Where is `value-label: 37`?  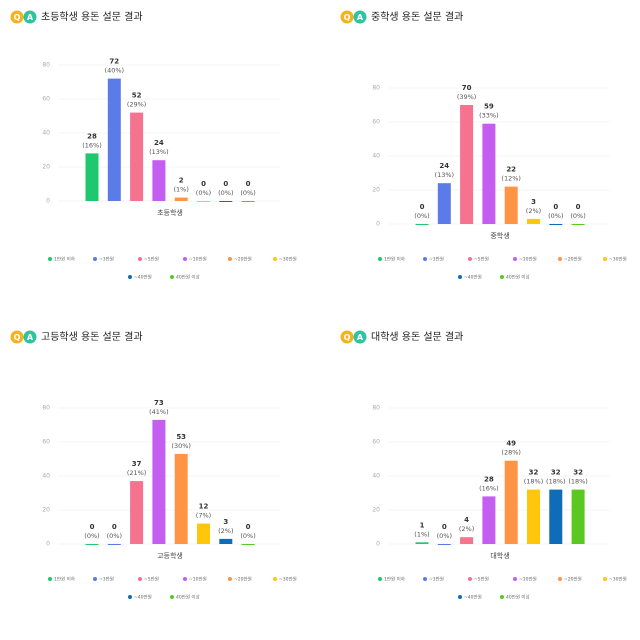 value-label: 37 is located at coordinates (137, 464).